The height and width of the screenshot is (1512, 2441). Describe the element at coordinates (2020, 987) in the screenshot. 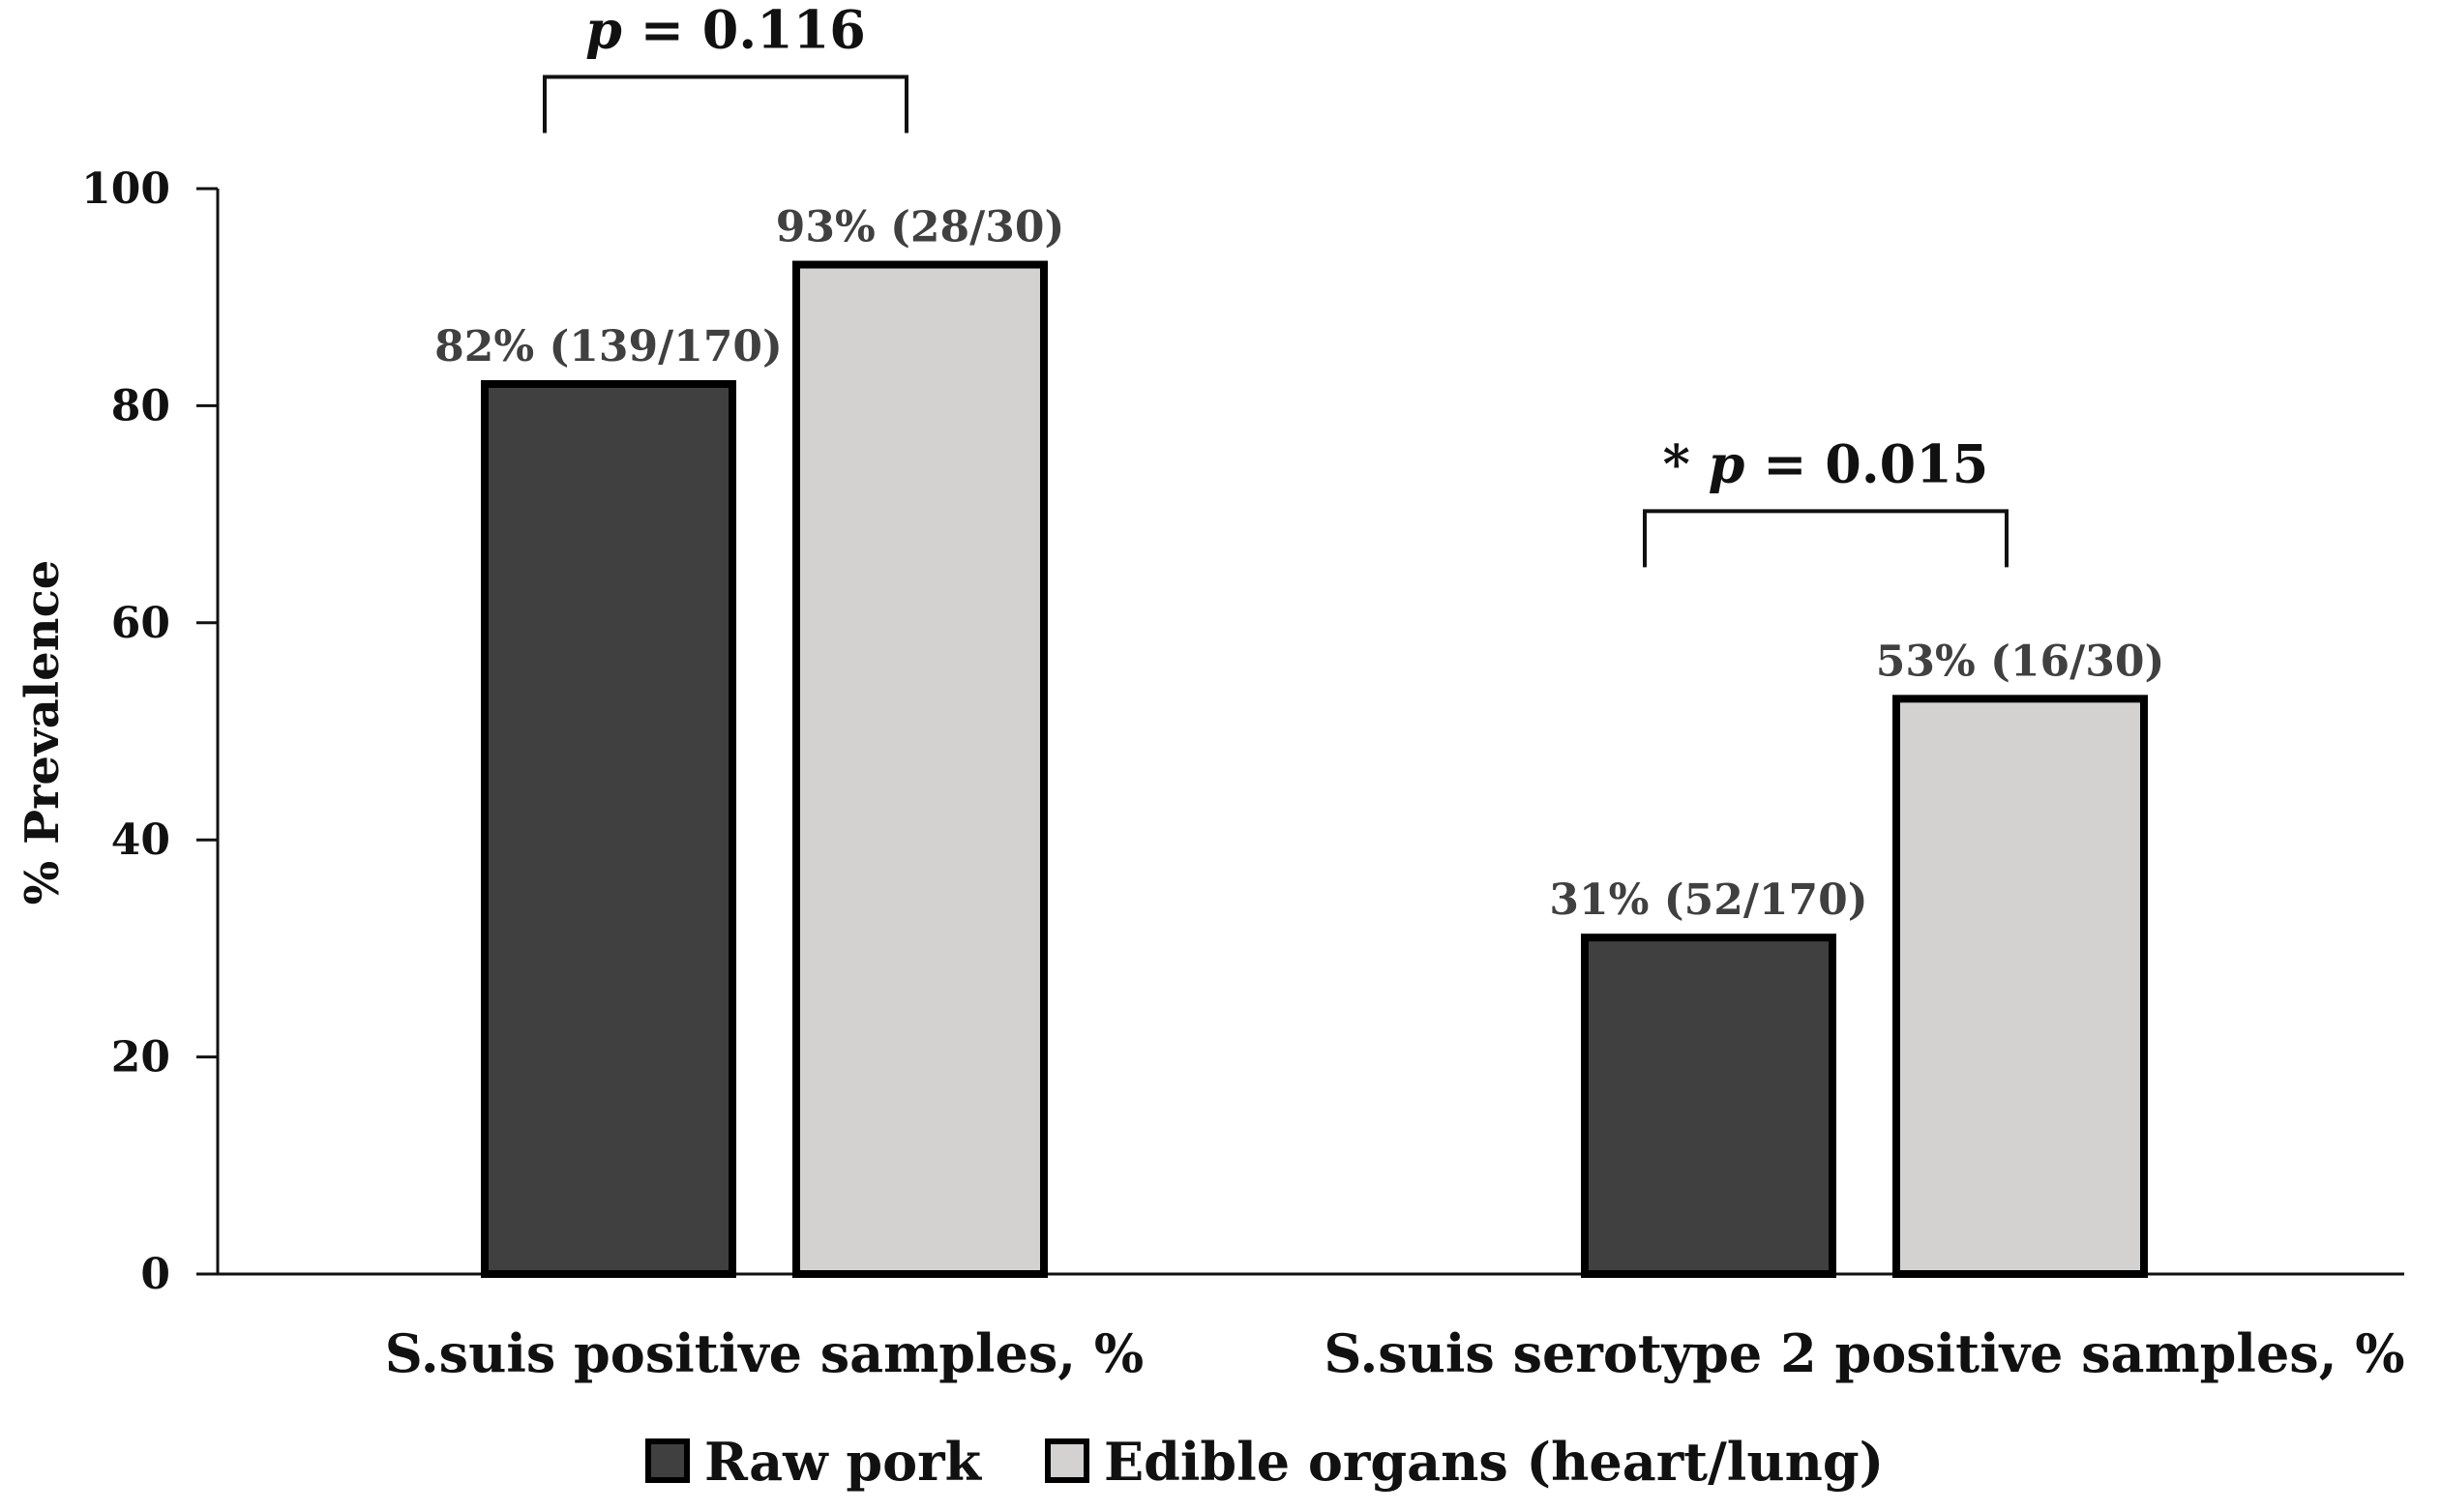

I see `bar-edible-organs-cat2` at that location.